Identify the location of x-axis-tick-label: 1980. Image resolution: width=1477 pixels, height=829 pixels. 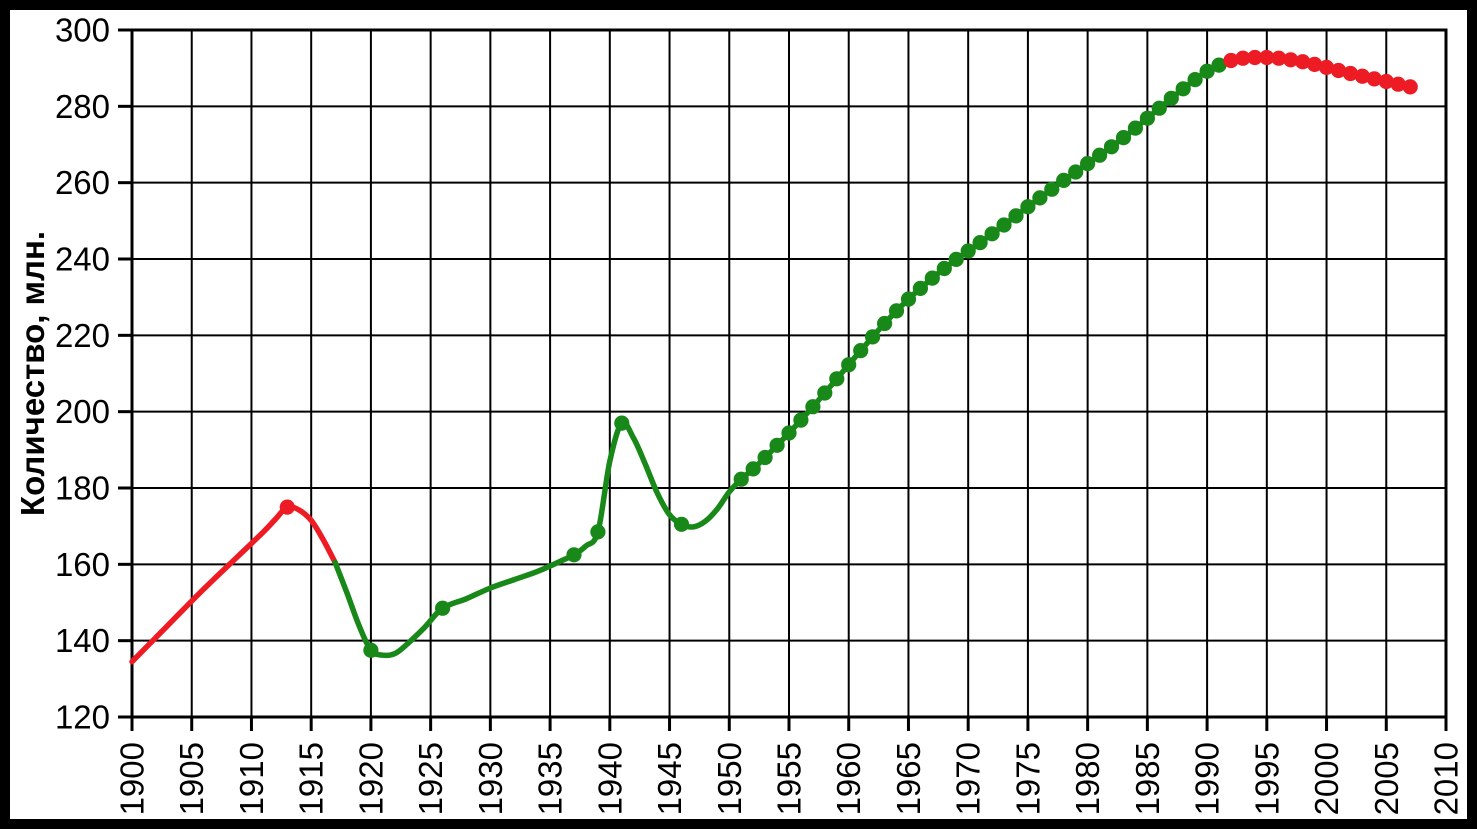
(1087, 778).